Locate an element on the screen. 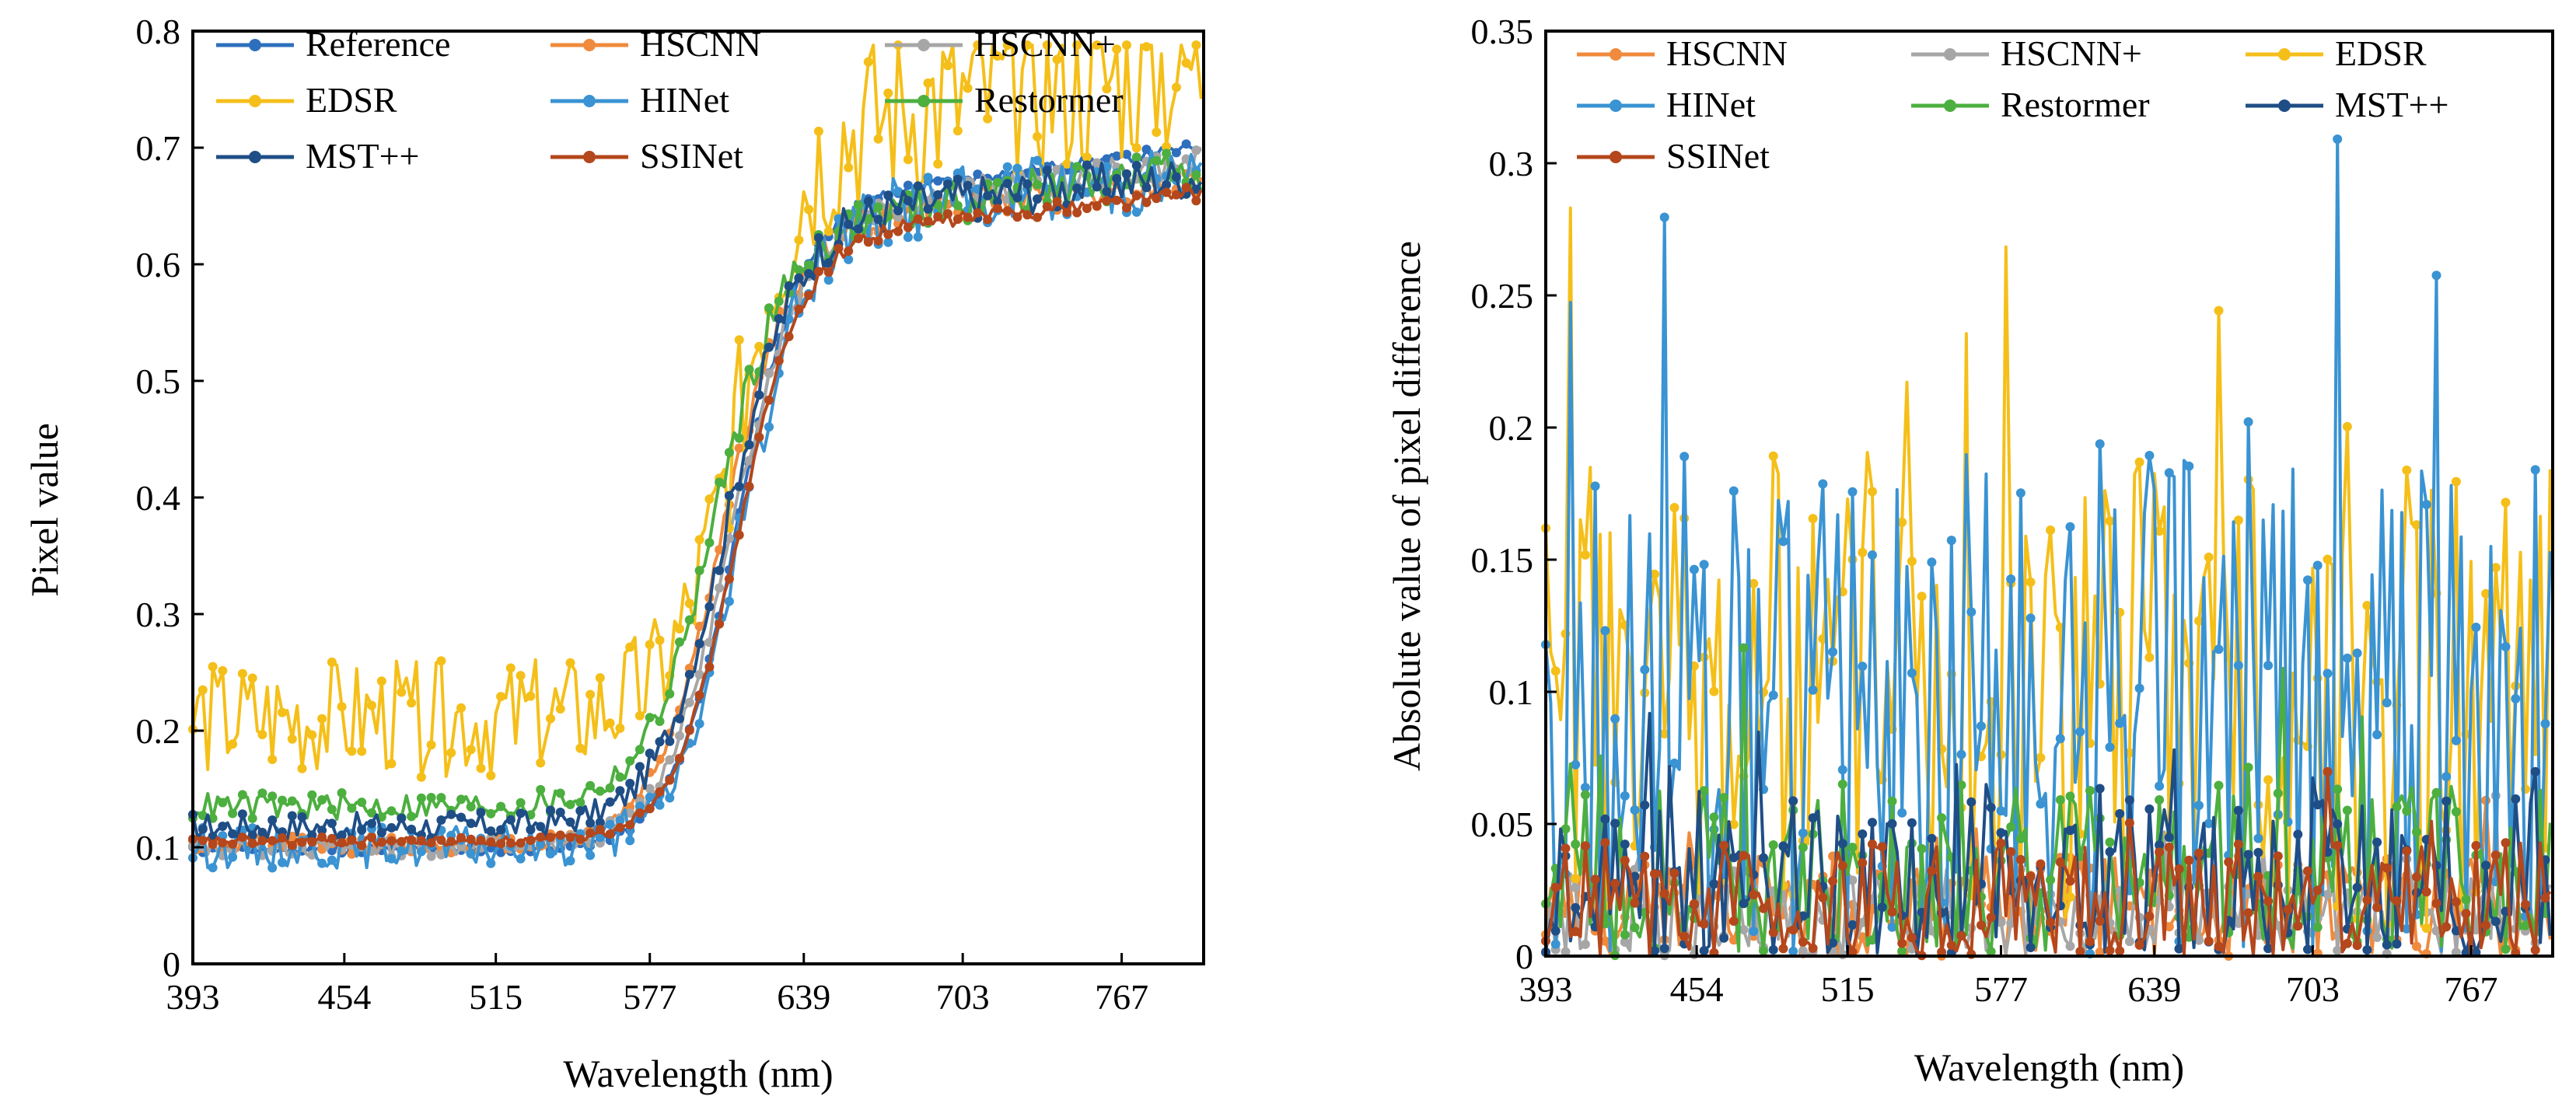  y-tick-label: 0 is located at coordinates (171, 964).